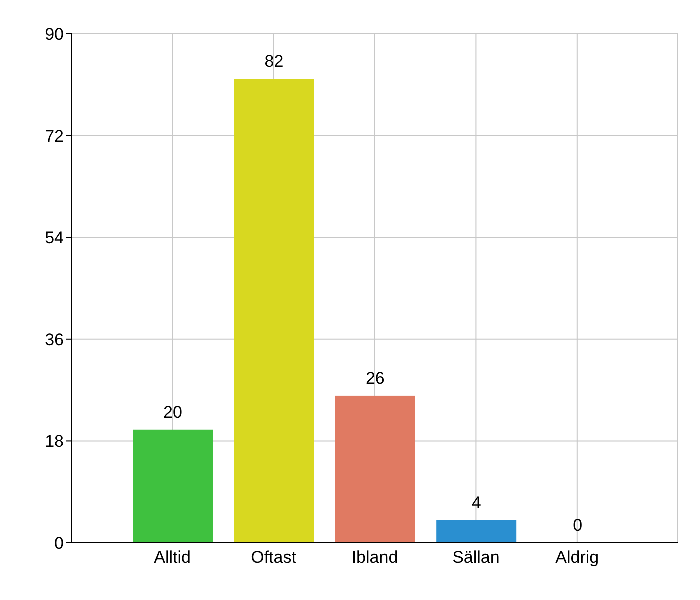  Describe the element at coordinates (54, 34) in the screenshot. I see `y-tick-label: 90` at that location.